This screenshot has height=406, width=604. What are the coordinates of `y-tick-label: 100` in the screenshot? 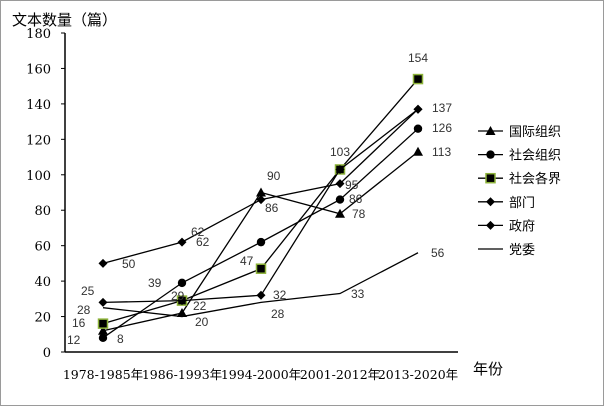 It's located at (38, 176).